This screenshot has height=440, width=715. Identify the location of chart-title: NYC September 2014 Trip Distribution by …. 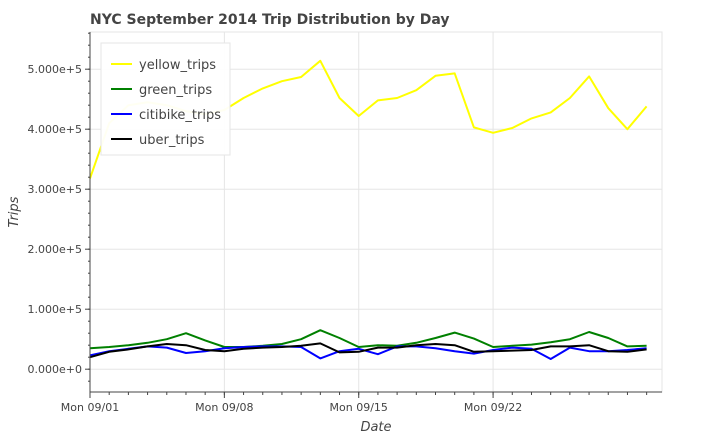
(270, 20).